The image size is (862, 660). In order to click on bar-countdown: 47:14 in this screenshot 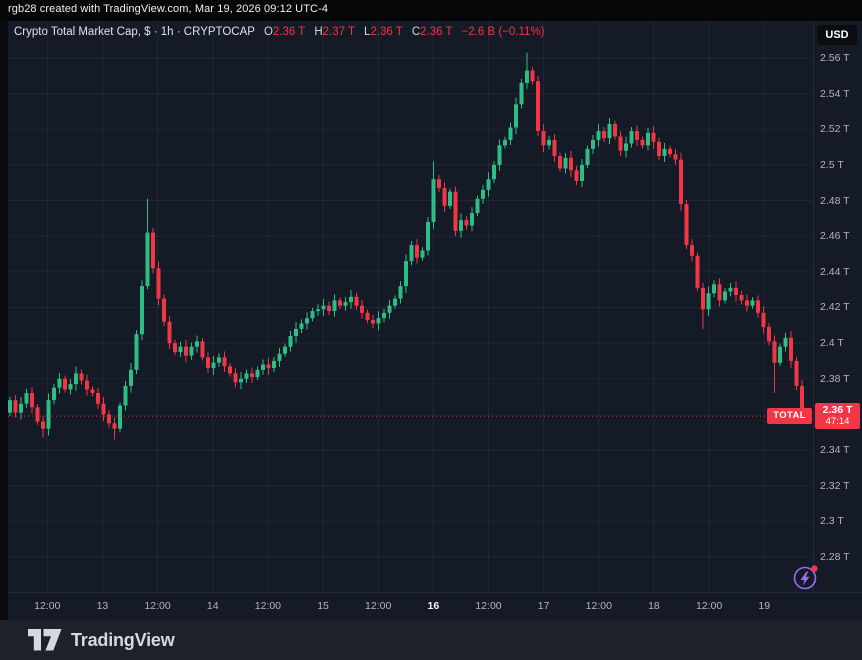, I will do `click(837, 422)`.